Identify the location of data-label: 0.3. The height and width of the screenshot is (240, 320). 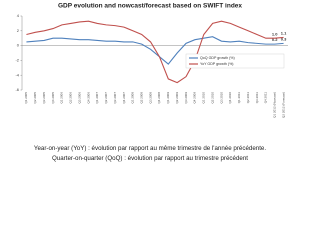
(284, 38).